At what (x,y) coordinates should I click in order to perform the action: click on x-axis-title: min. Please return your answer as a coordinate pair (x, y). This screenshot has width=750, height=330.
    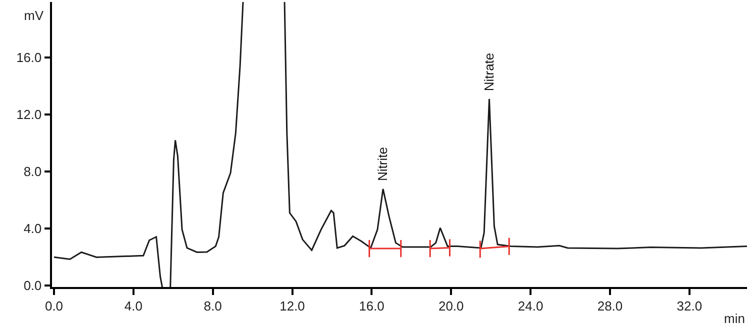
    Looking at the image, I should click on (734, 318).